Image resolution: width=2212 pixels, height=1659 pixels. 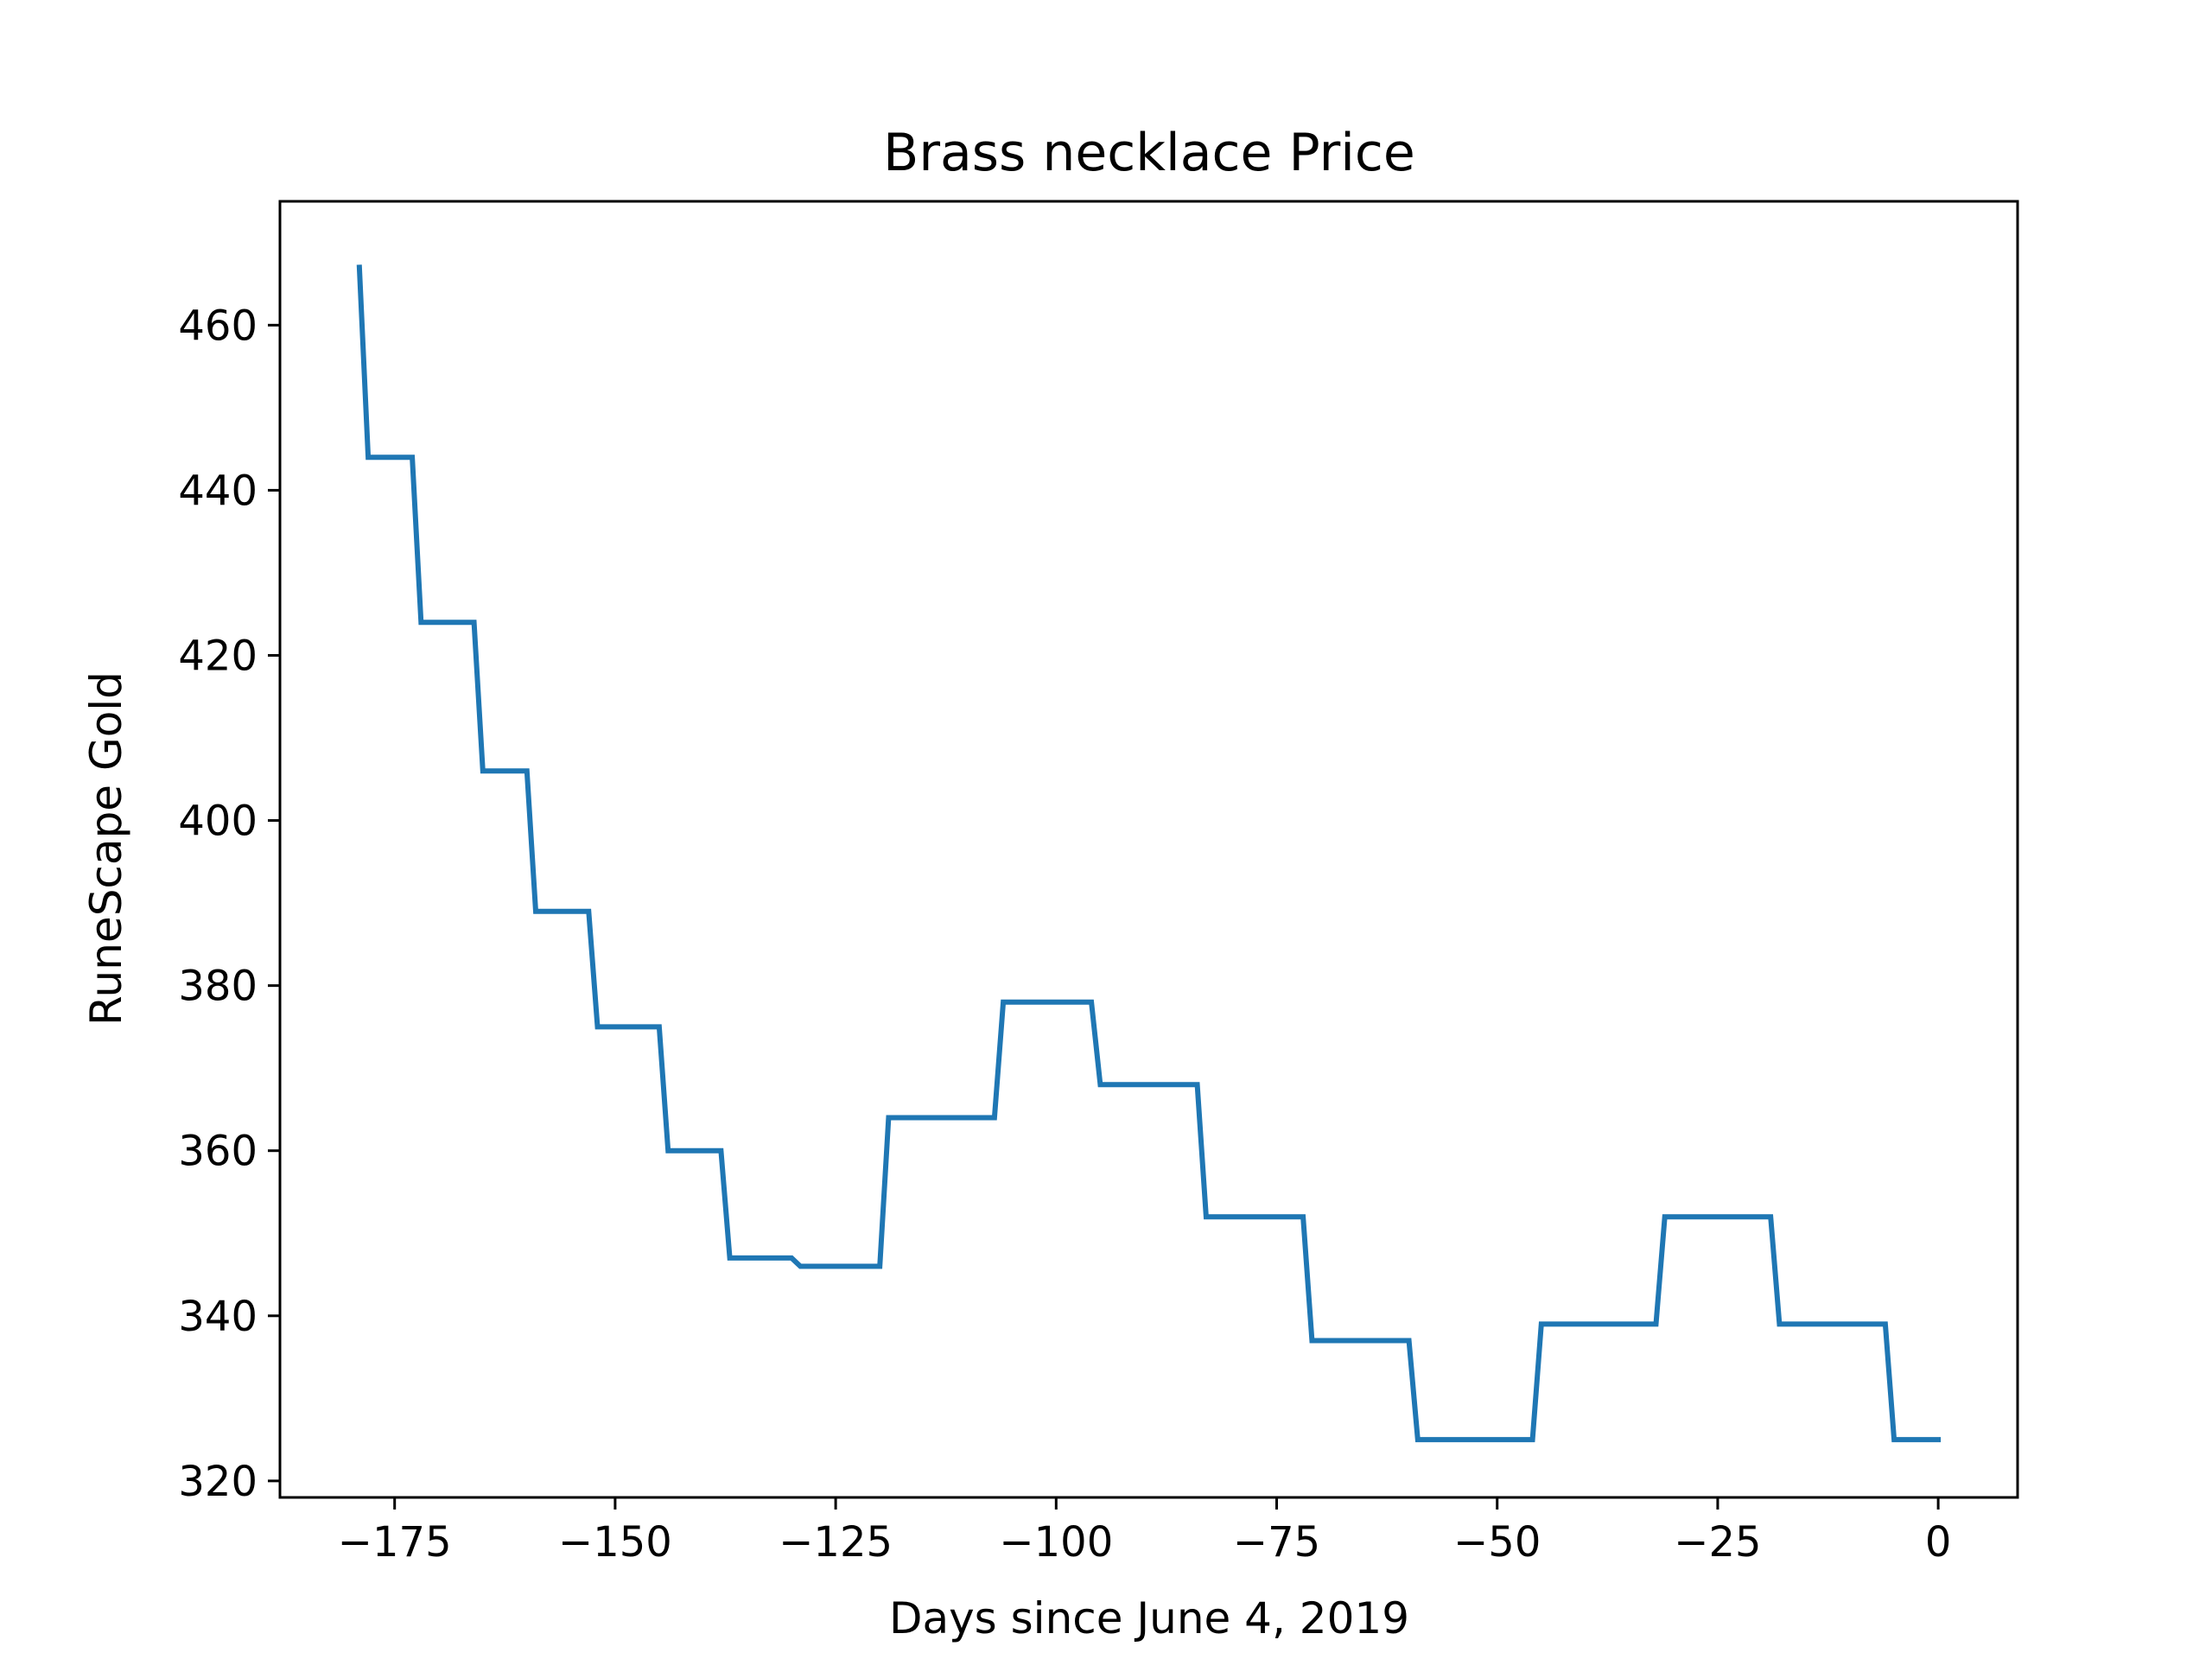 What do you see at coordinates (217, 1152) in the screenshot?
I see `y-tick-label: 360` at bounding box center [217, 1152].